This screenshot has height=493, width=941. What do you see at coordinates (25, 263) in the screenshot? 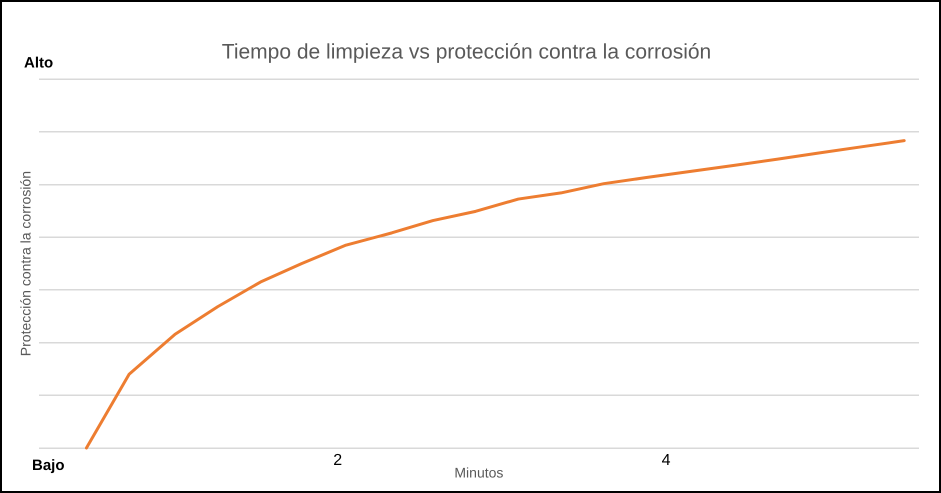
I see `y-axis-title: Protección contra la corrosión` at bounding box center [25, 263].